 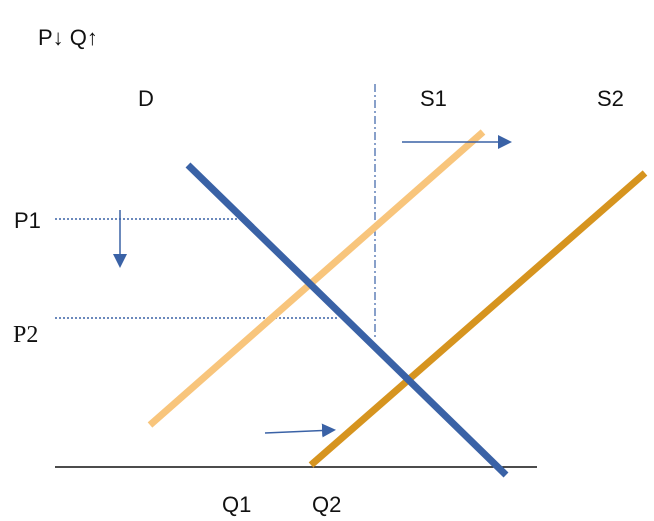 I want to click on header-text: P↓ Q↑, so click(x=68, y=37).